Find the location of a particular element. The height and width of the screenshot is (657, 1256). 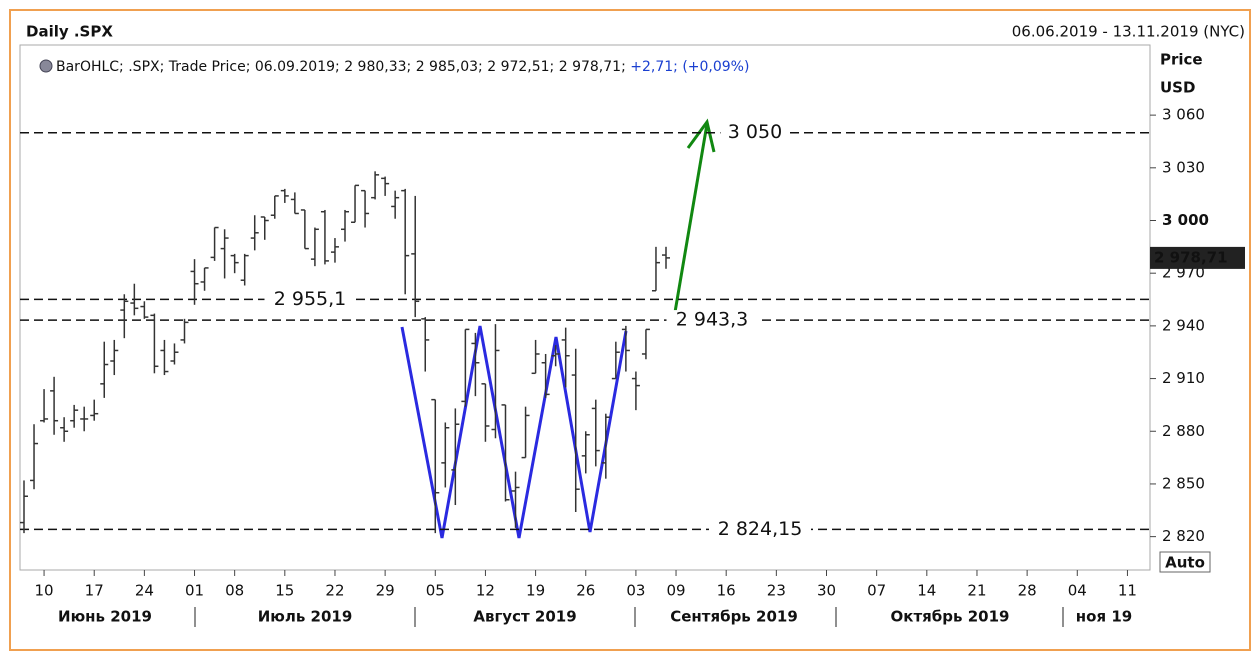

y-axis-unit: USD is located at coordinates (1177, 88).